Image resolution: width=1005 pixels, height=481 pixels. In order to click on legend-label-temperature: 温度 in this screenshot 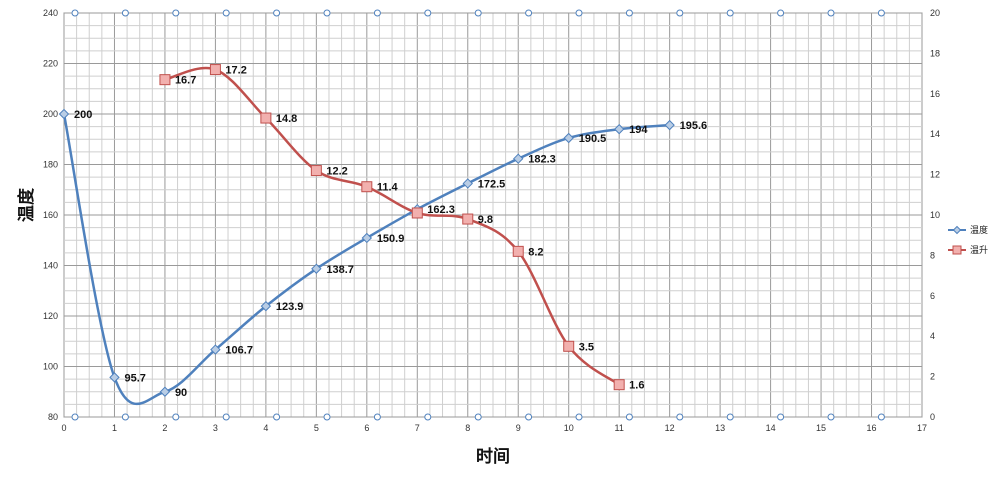, I will do `click(979, 229)`.